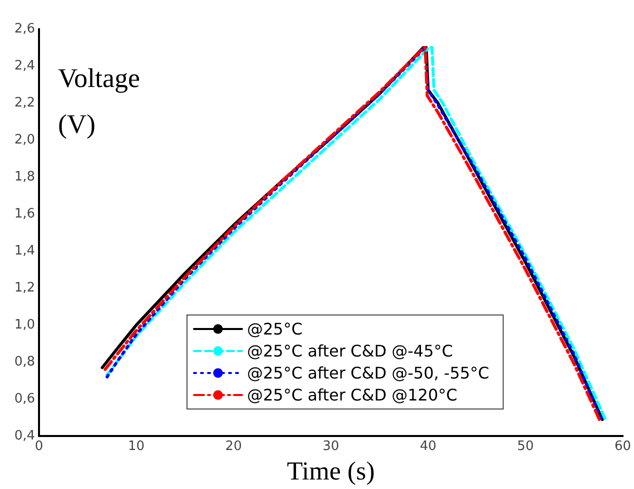 This screenshot has height=489, width=634. I want to click on y-tick-label: 1,0, so click(24, 325).